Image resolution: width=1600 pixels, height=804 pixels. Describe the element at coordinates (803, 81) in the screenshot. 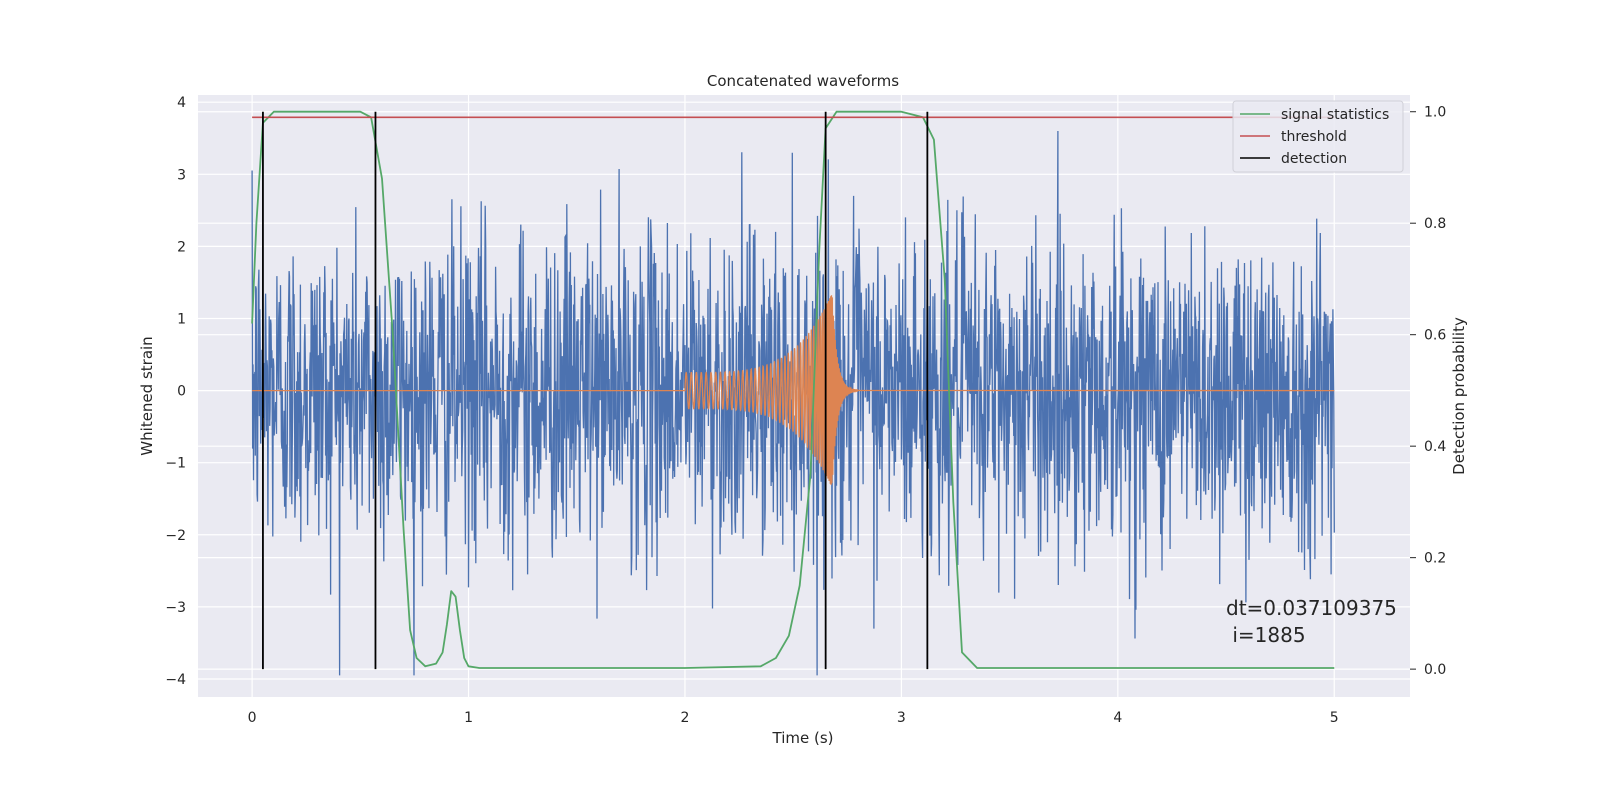

I see `chart-title: Concatenated waveforms` at that location.